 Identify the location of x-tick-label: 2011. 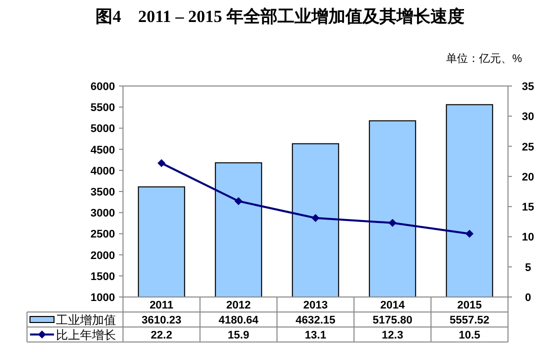
(162, 306).